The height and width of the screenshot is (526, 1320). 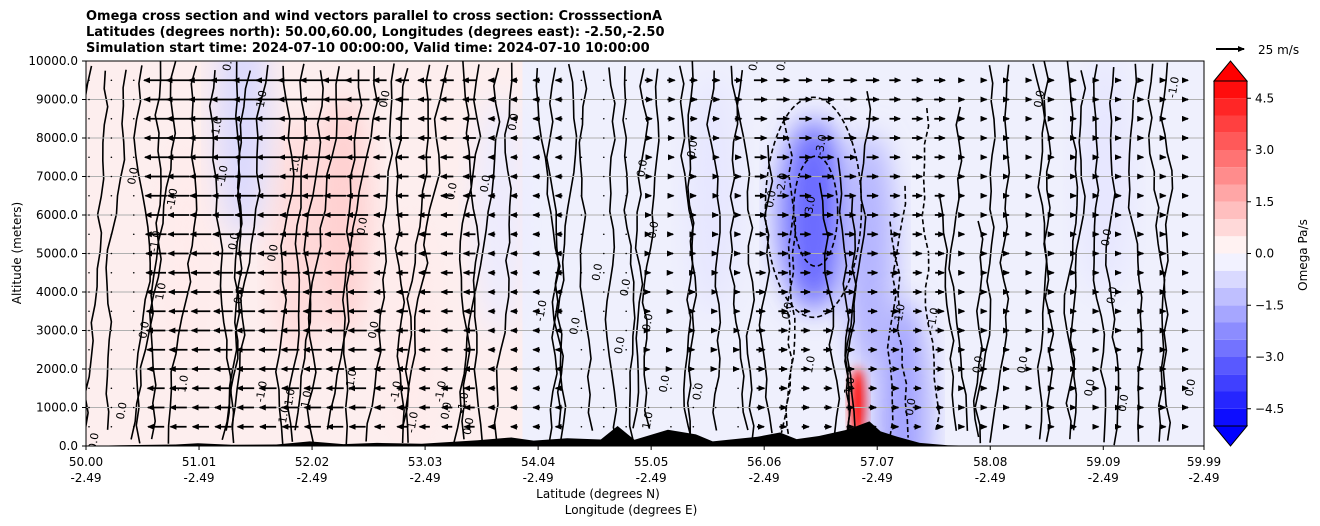 What do you see at coordinates (1264, 254) in the screenshot?
I see `colorbar-tick-label: 0.0` at bounding box center [1264, 254].